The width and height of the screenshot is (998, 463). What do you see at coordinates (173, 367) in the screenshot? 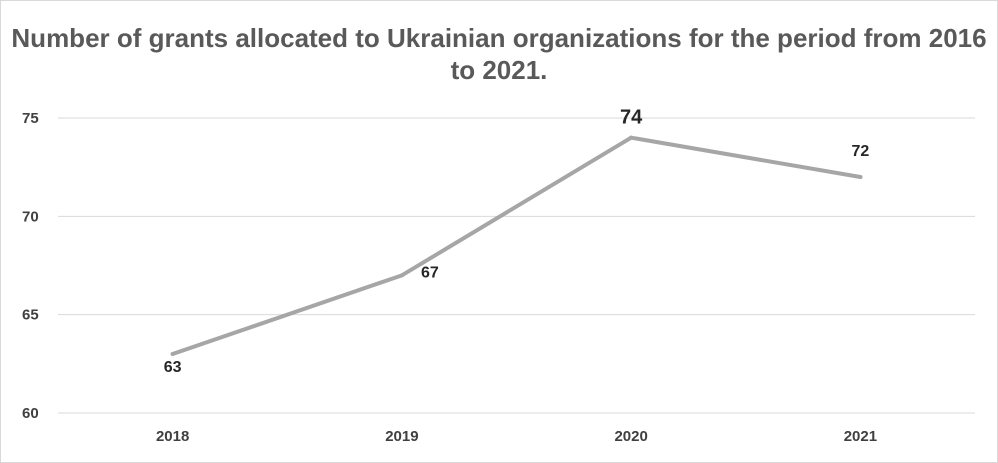
I see `data-label: 63` at bounding box center [173, 367].